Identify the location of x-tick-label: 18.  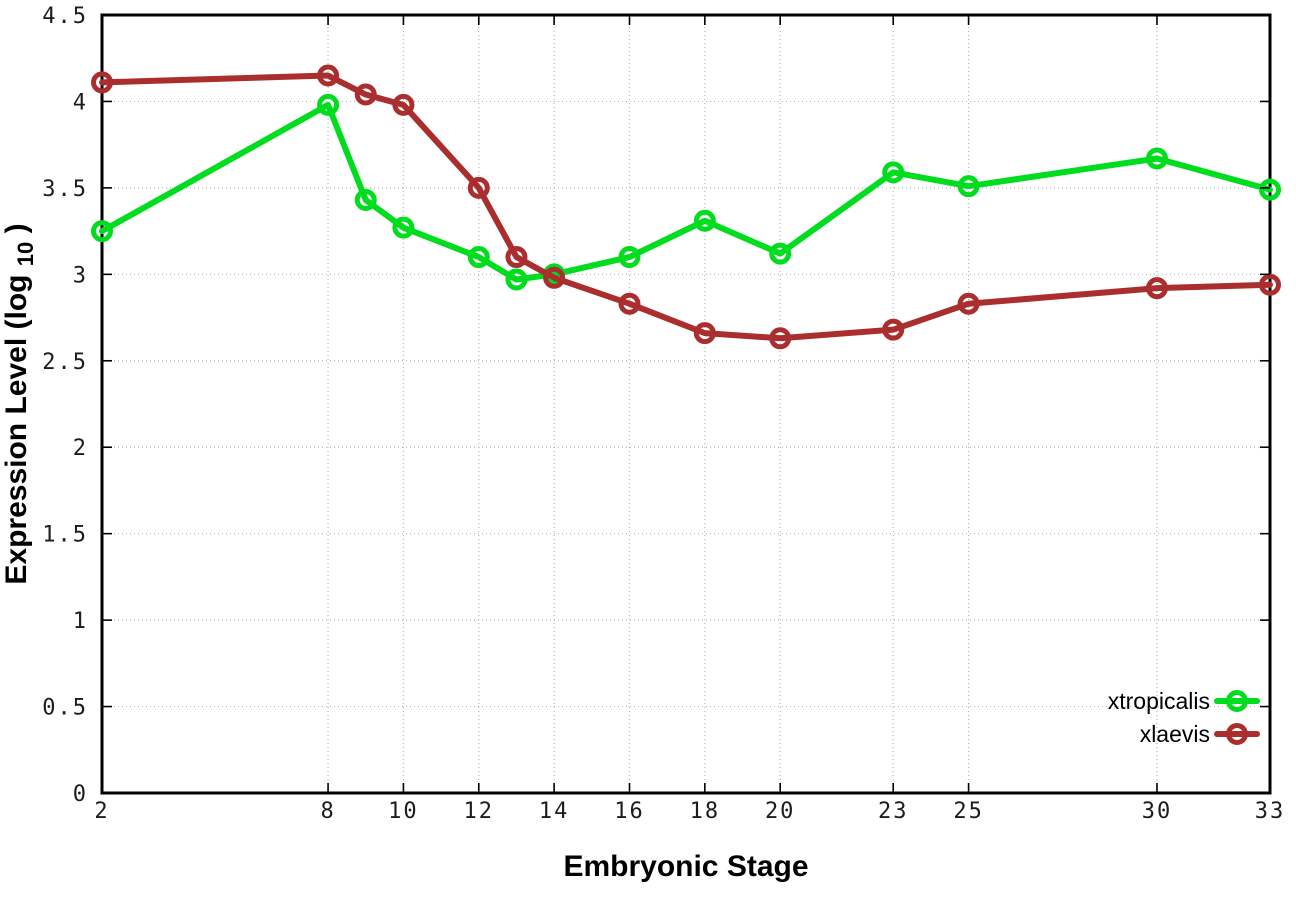
(705, 811).